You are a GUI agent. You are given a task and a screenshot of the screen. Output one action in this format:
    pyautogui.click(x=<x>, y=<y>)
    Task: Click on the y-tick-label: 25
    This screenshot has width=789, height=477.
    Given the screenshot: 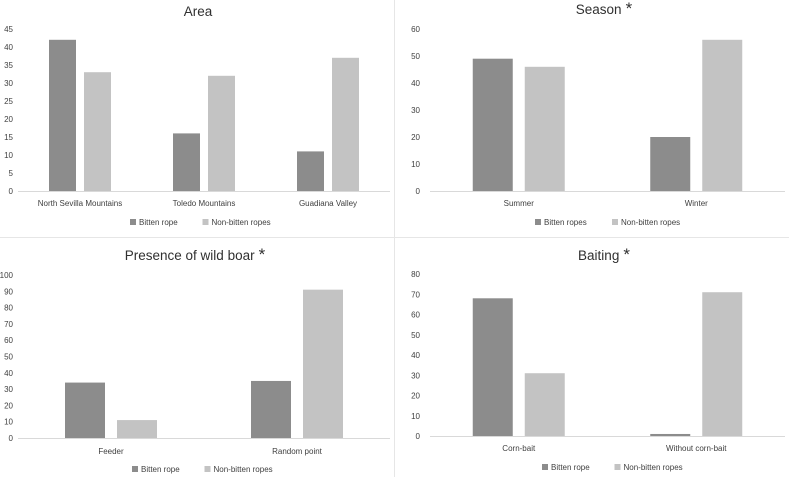 What is the action you would take?
    pyautogui.click(x=8, y=101)
    